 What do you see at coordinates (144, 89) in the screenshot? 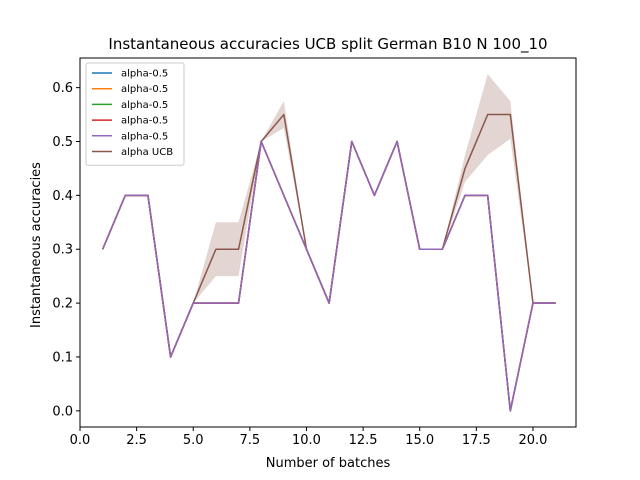
I see `legend-label-2: alpha-0.5` at bounding box center [144, 89].